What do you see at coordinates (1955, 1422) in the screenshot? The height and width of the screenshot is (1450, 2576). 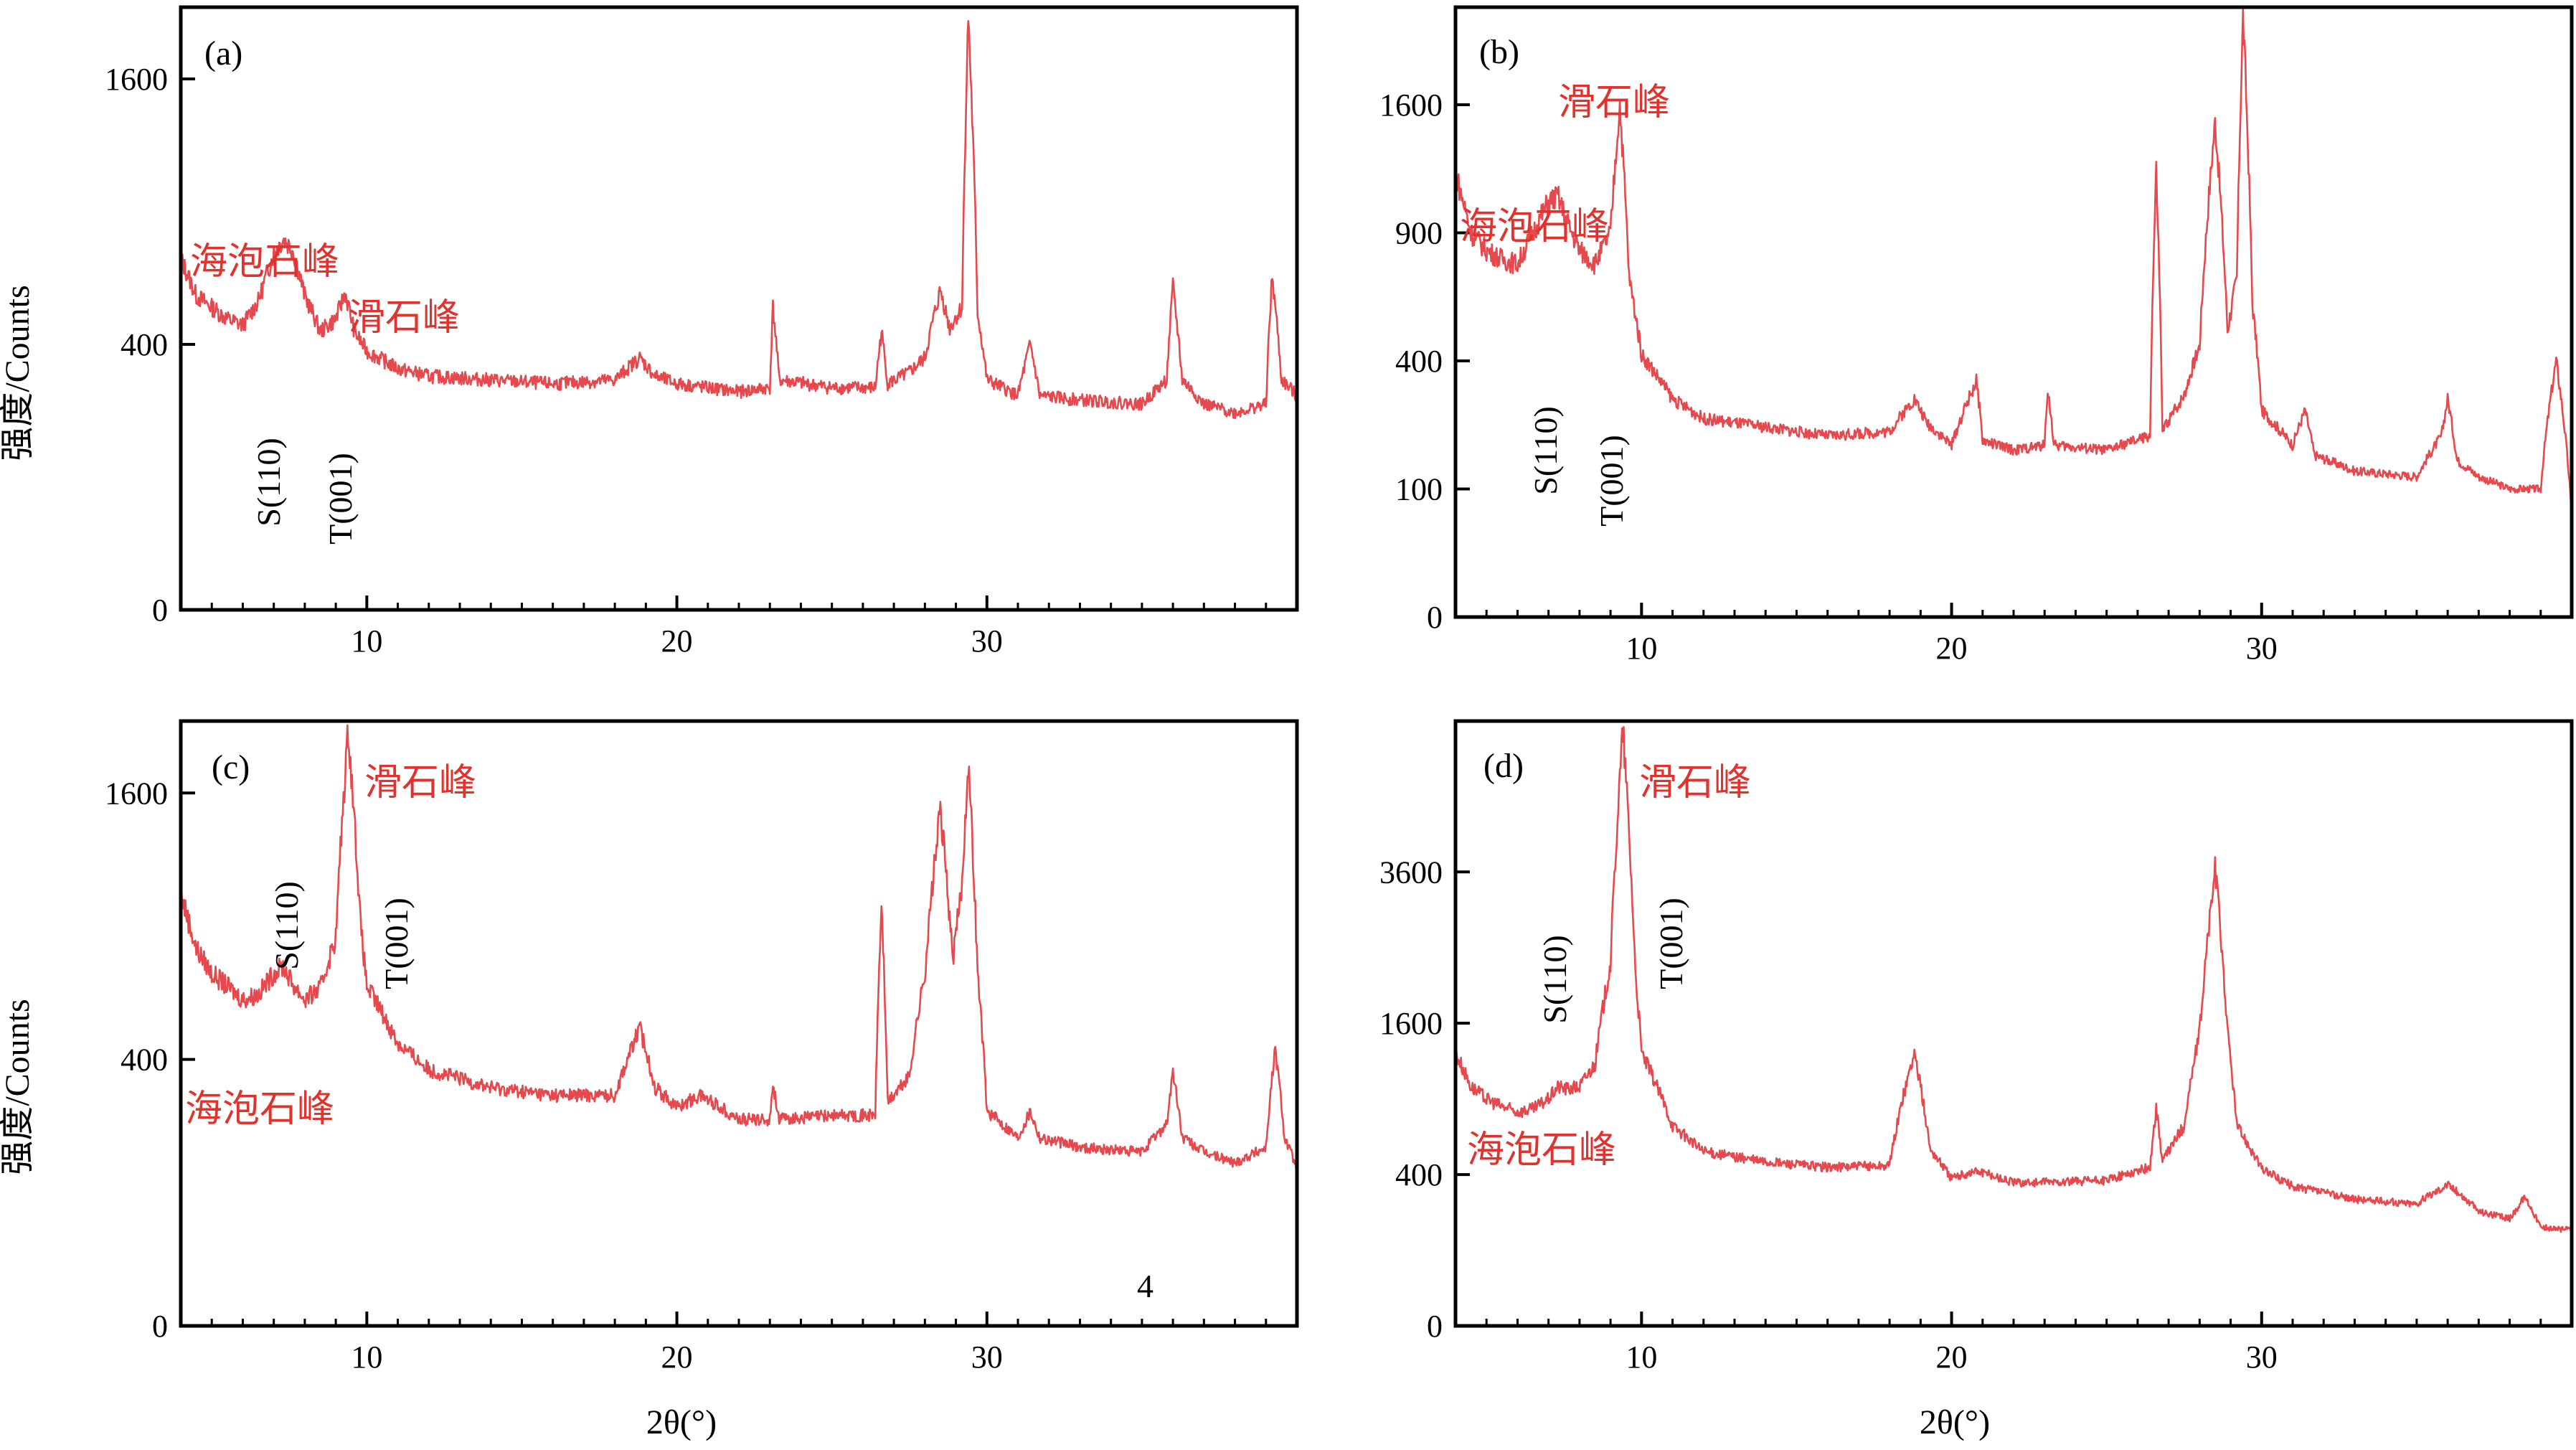 I see `x-axis-label-right: 2θ(°)` at bounding box center [1955, 1422].